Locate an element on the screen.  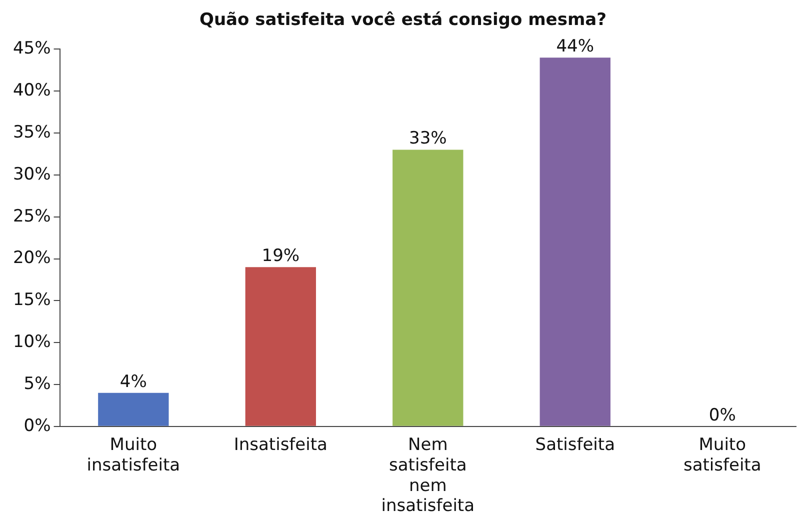
y-tick-label: 20% is located at coordinates (31, 258).